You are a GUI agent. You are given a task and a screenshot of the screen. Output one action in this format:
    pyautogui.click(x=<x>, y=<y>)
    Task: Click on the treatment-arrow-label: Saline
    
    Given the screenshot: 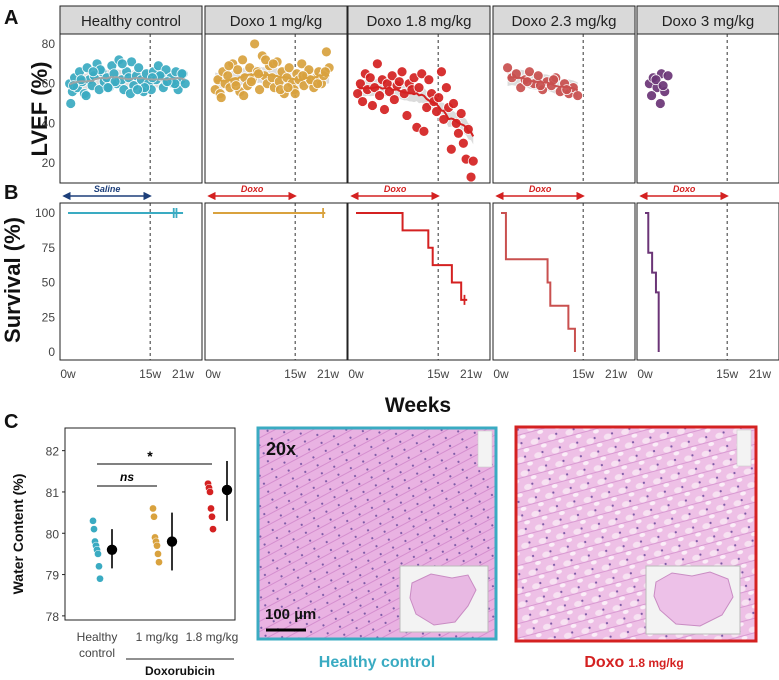 What is the action you would take?
    pyautogui.click(x=107, y=189)
    